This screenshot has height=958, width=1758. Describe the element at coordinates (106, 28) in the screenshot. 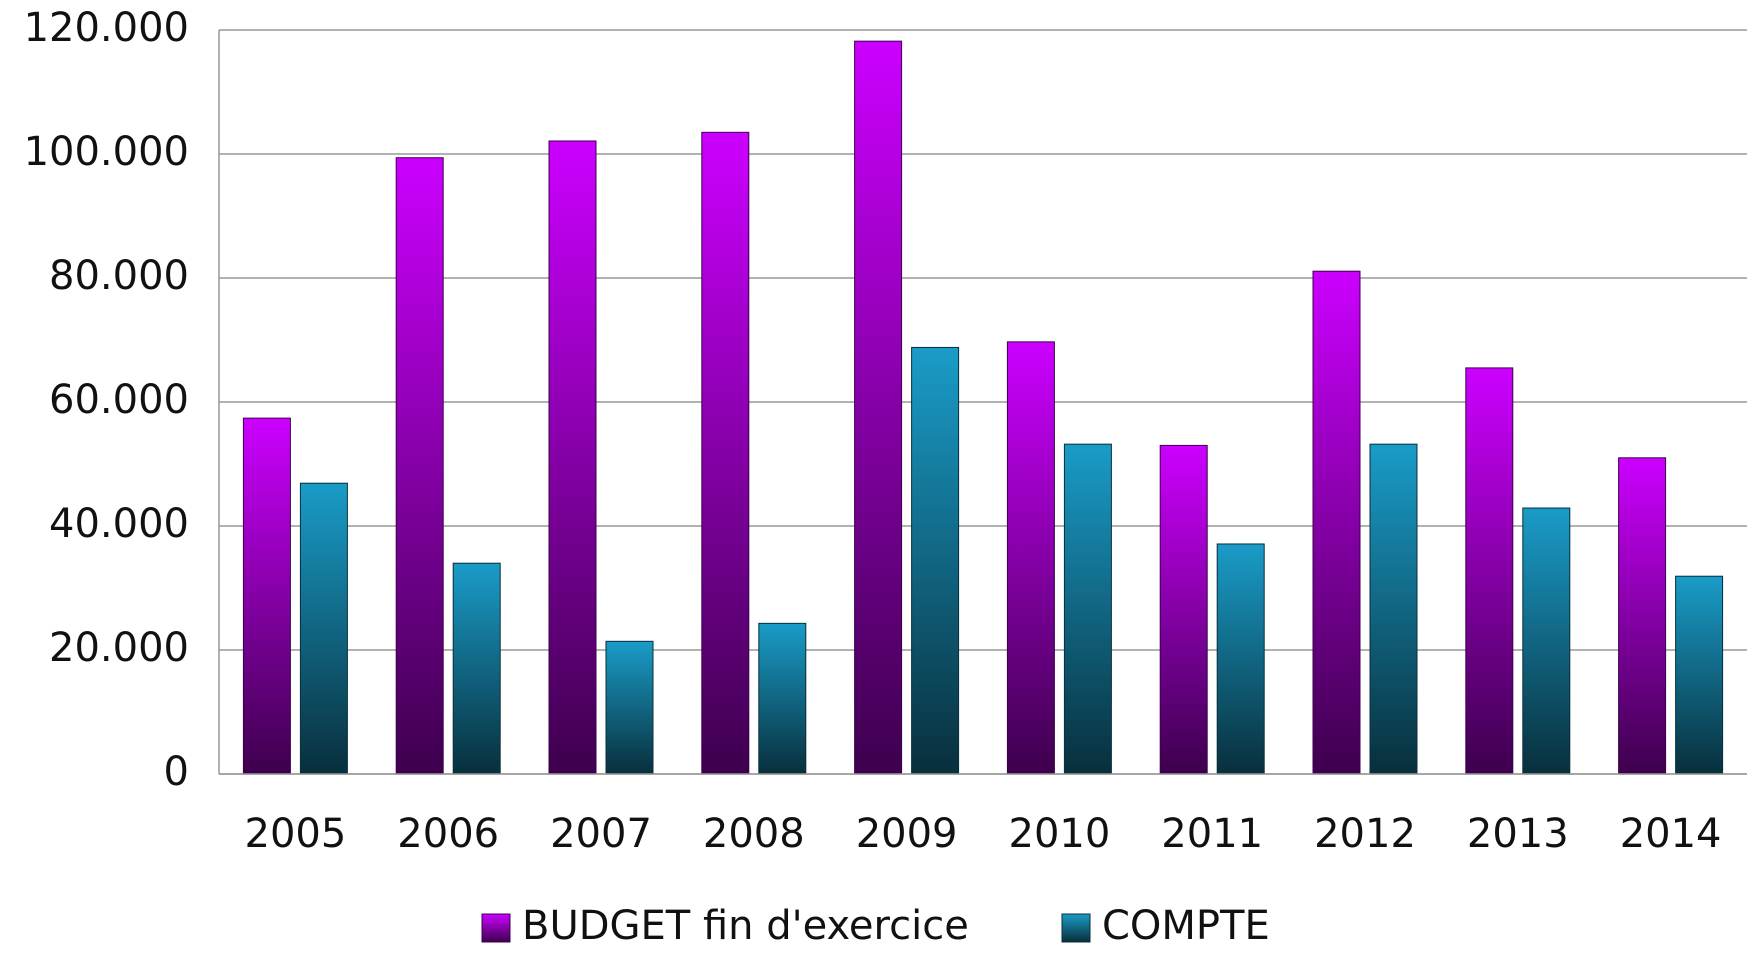

I see `y-tick-label: 120.000` at that location.